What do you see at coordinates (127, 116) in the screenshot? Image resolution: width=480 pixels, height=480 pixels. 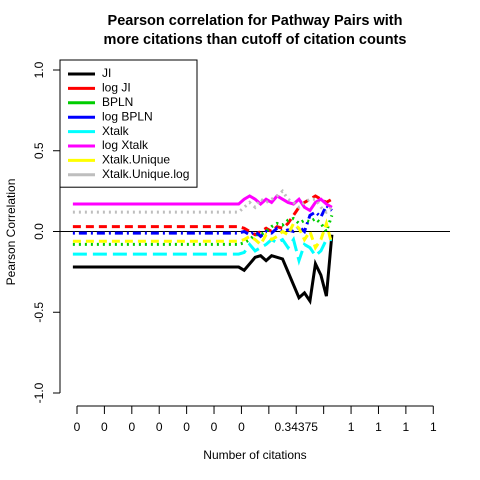 I see `legend-label: log BPLN` at bounding box center [127, 116].